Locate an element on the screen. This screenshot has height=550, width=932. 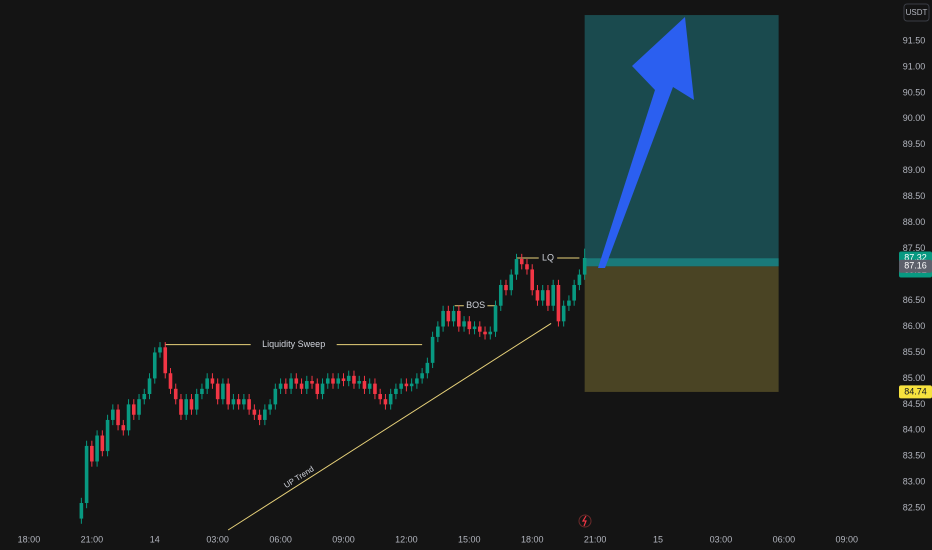
annotation-label: LQ is located at coordinates (548, 257).